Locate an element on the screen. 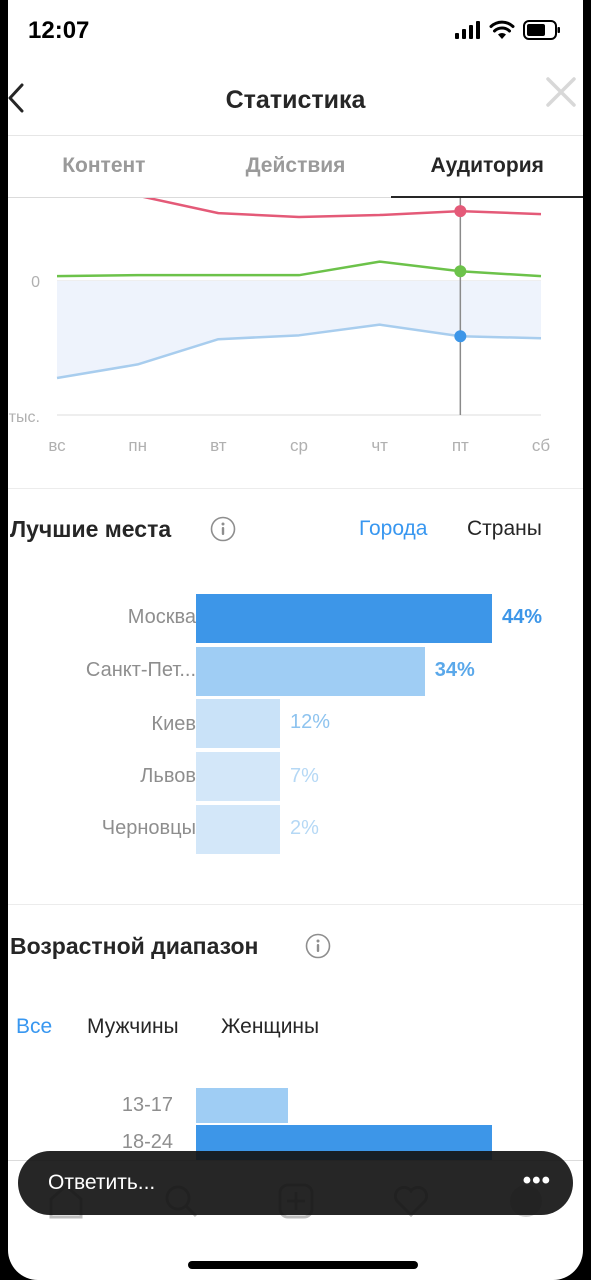 The width and height of the screenshot is (591, 1280). tab-actions: Действия is located at coordinates (295, 165).